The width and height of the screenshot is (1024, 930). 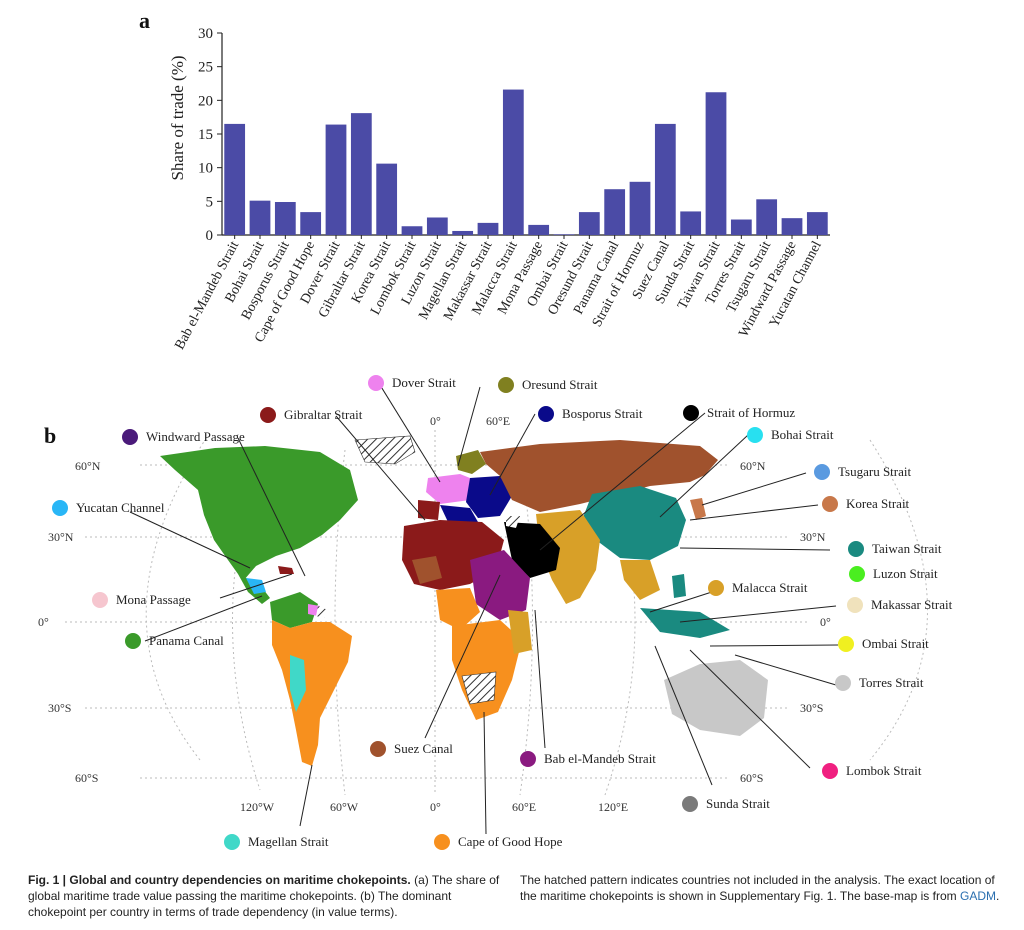 What do you see at coordinates (874, 471) in the screenshot?
I see `legend-label: Tsugaru Strait` at bounding box center [874, 471].